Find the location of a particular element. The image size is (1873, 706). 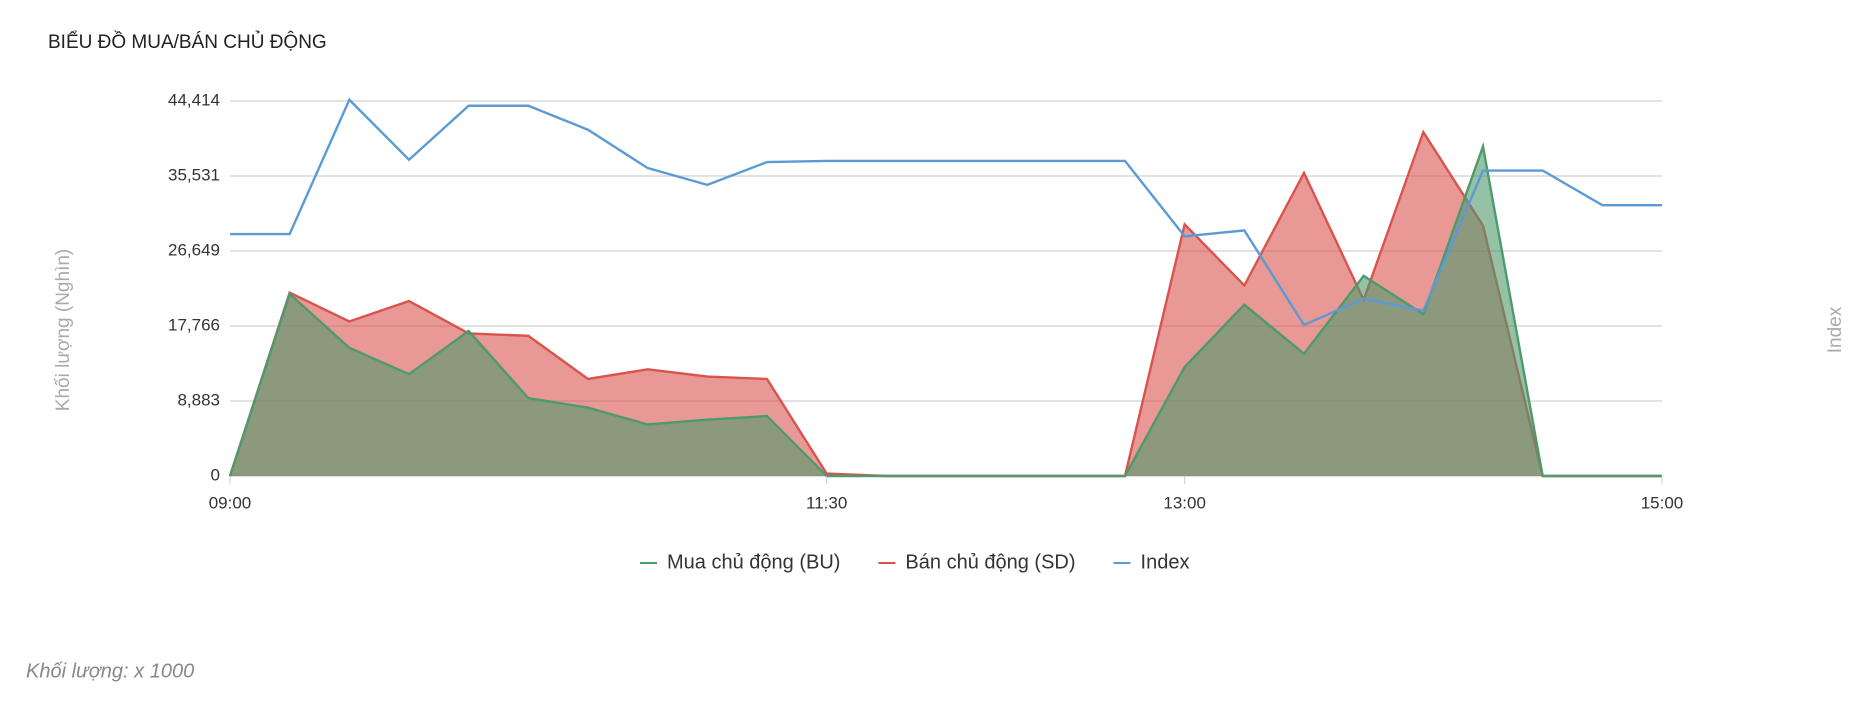

y-tick-label: 8,883 is located at coordinates (198, 399).